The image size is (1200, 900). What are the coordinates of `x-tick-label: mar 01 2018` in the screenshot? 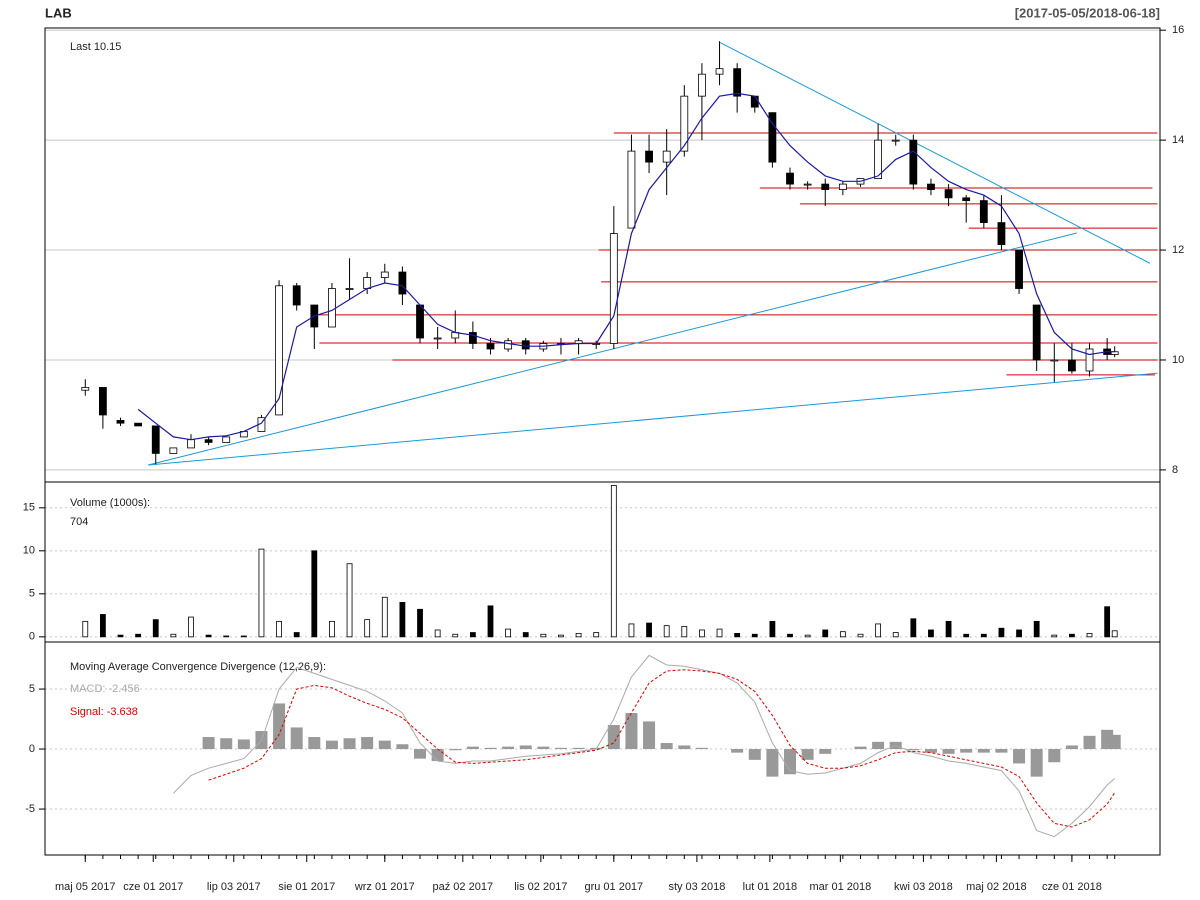 It's located at (840, 887).